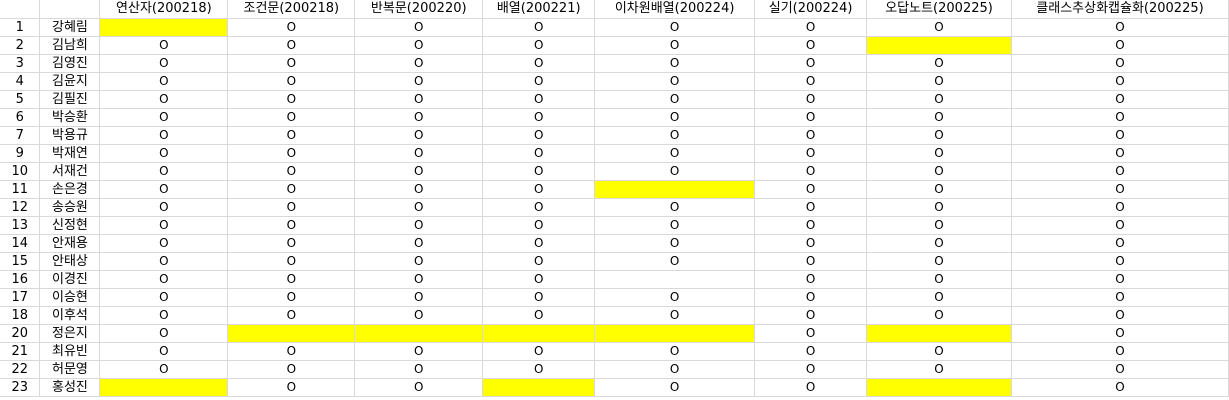 This screenshot has width=1229, height=400. Describe the element at coordinates (70, 387) in the screenshot. I see `student-name-cell: 홍성진` at that location.